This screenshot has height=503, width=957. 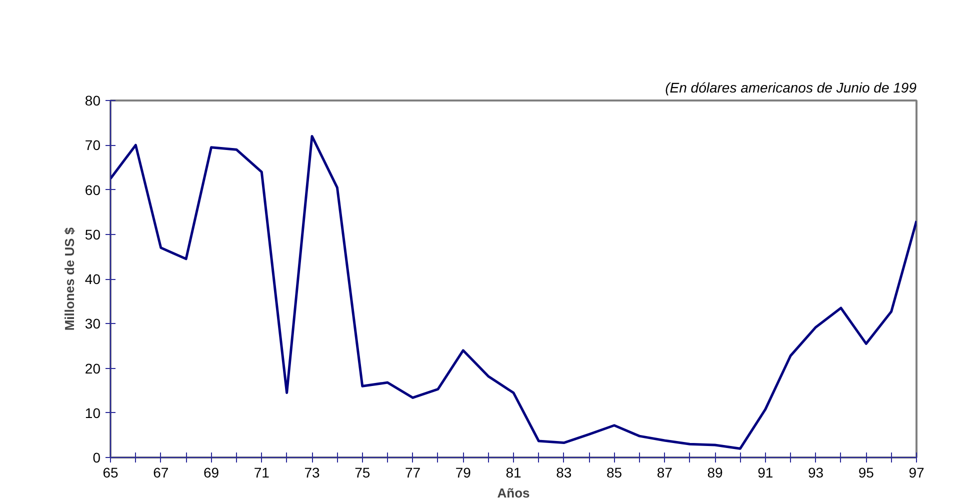 What do you see at coordinates (916, 472) in the screenshot?
I see `x-tick-label: 97` at bounding box center [916, 472].